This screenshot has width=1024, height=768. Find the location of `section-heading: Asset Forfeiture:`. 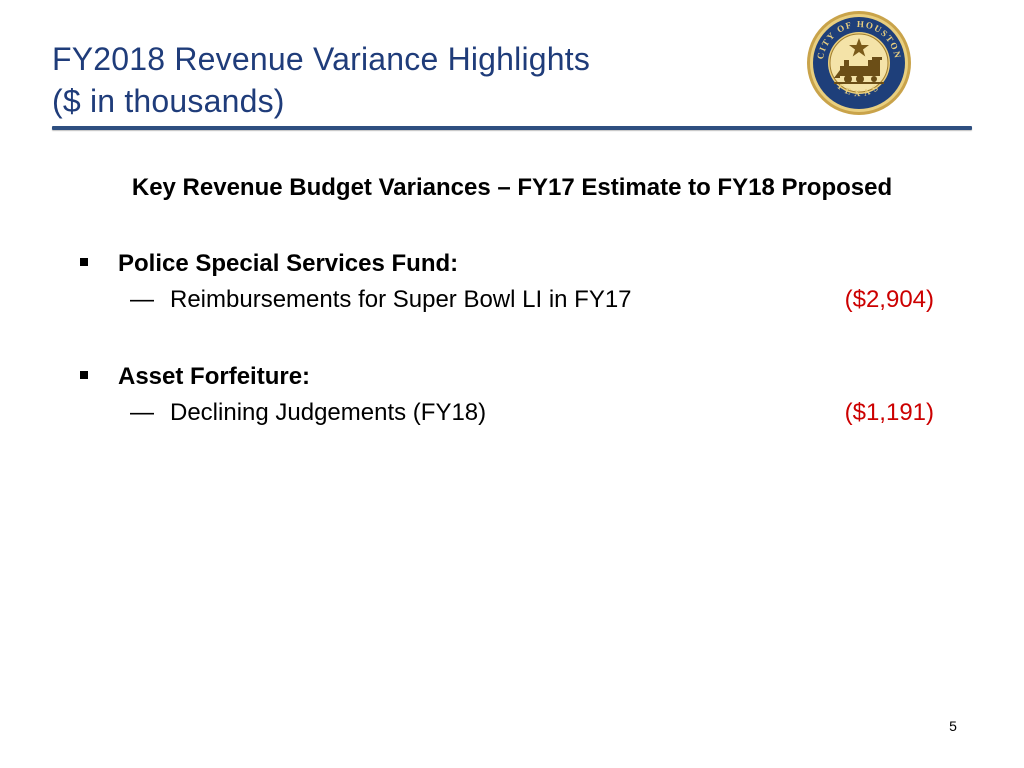

section-heading: Asset Forfeiture: is located at coordinates (510, 377).